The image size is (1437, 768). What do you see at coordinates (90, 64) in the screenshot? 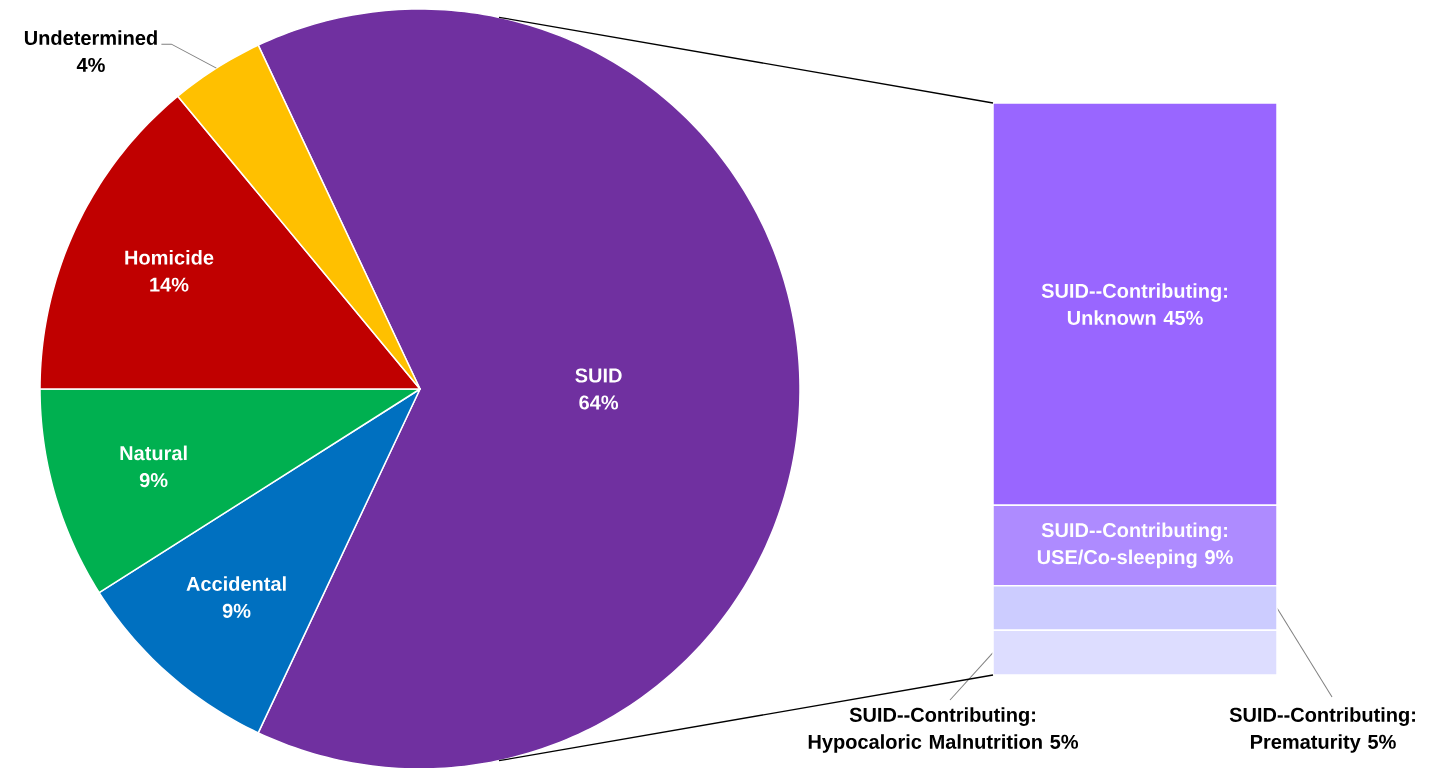
I see `data-label: 4%` at bounding box center [90, 64].